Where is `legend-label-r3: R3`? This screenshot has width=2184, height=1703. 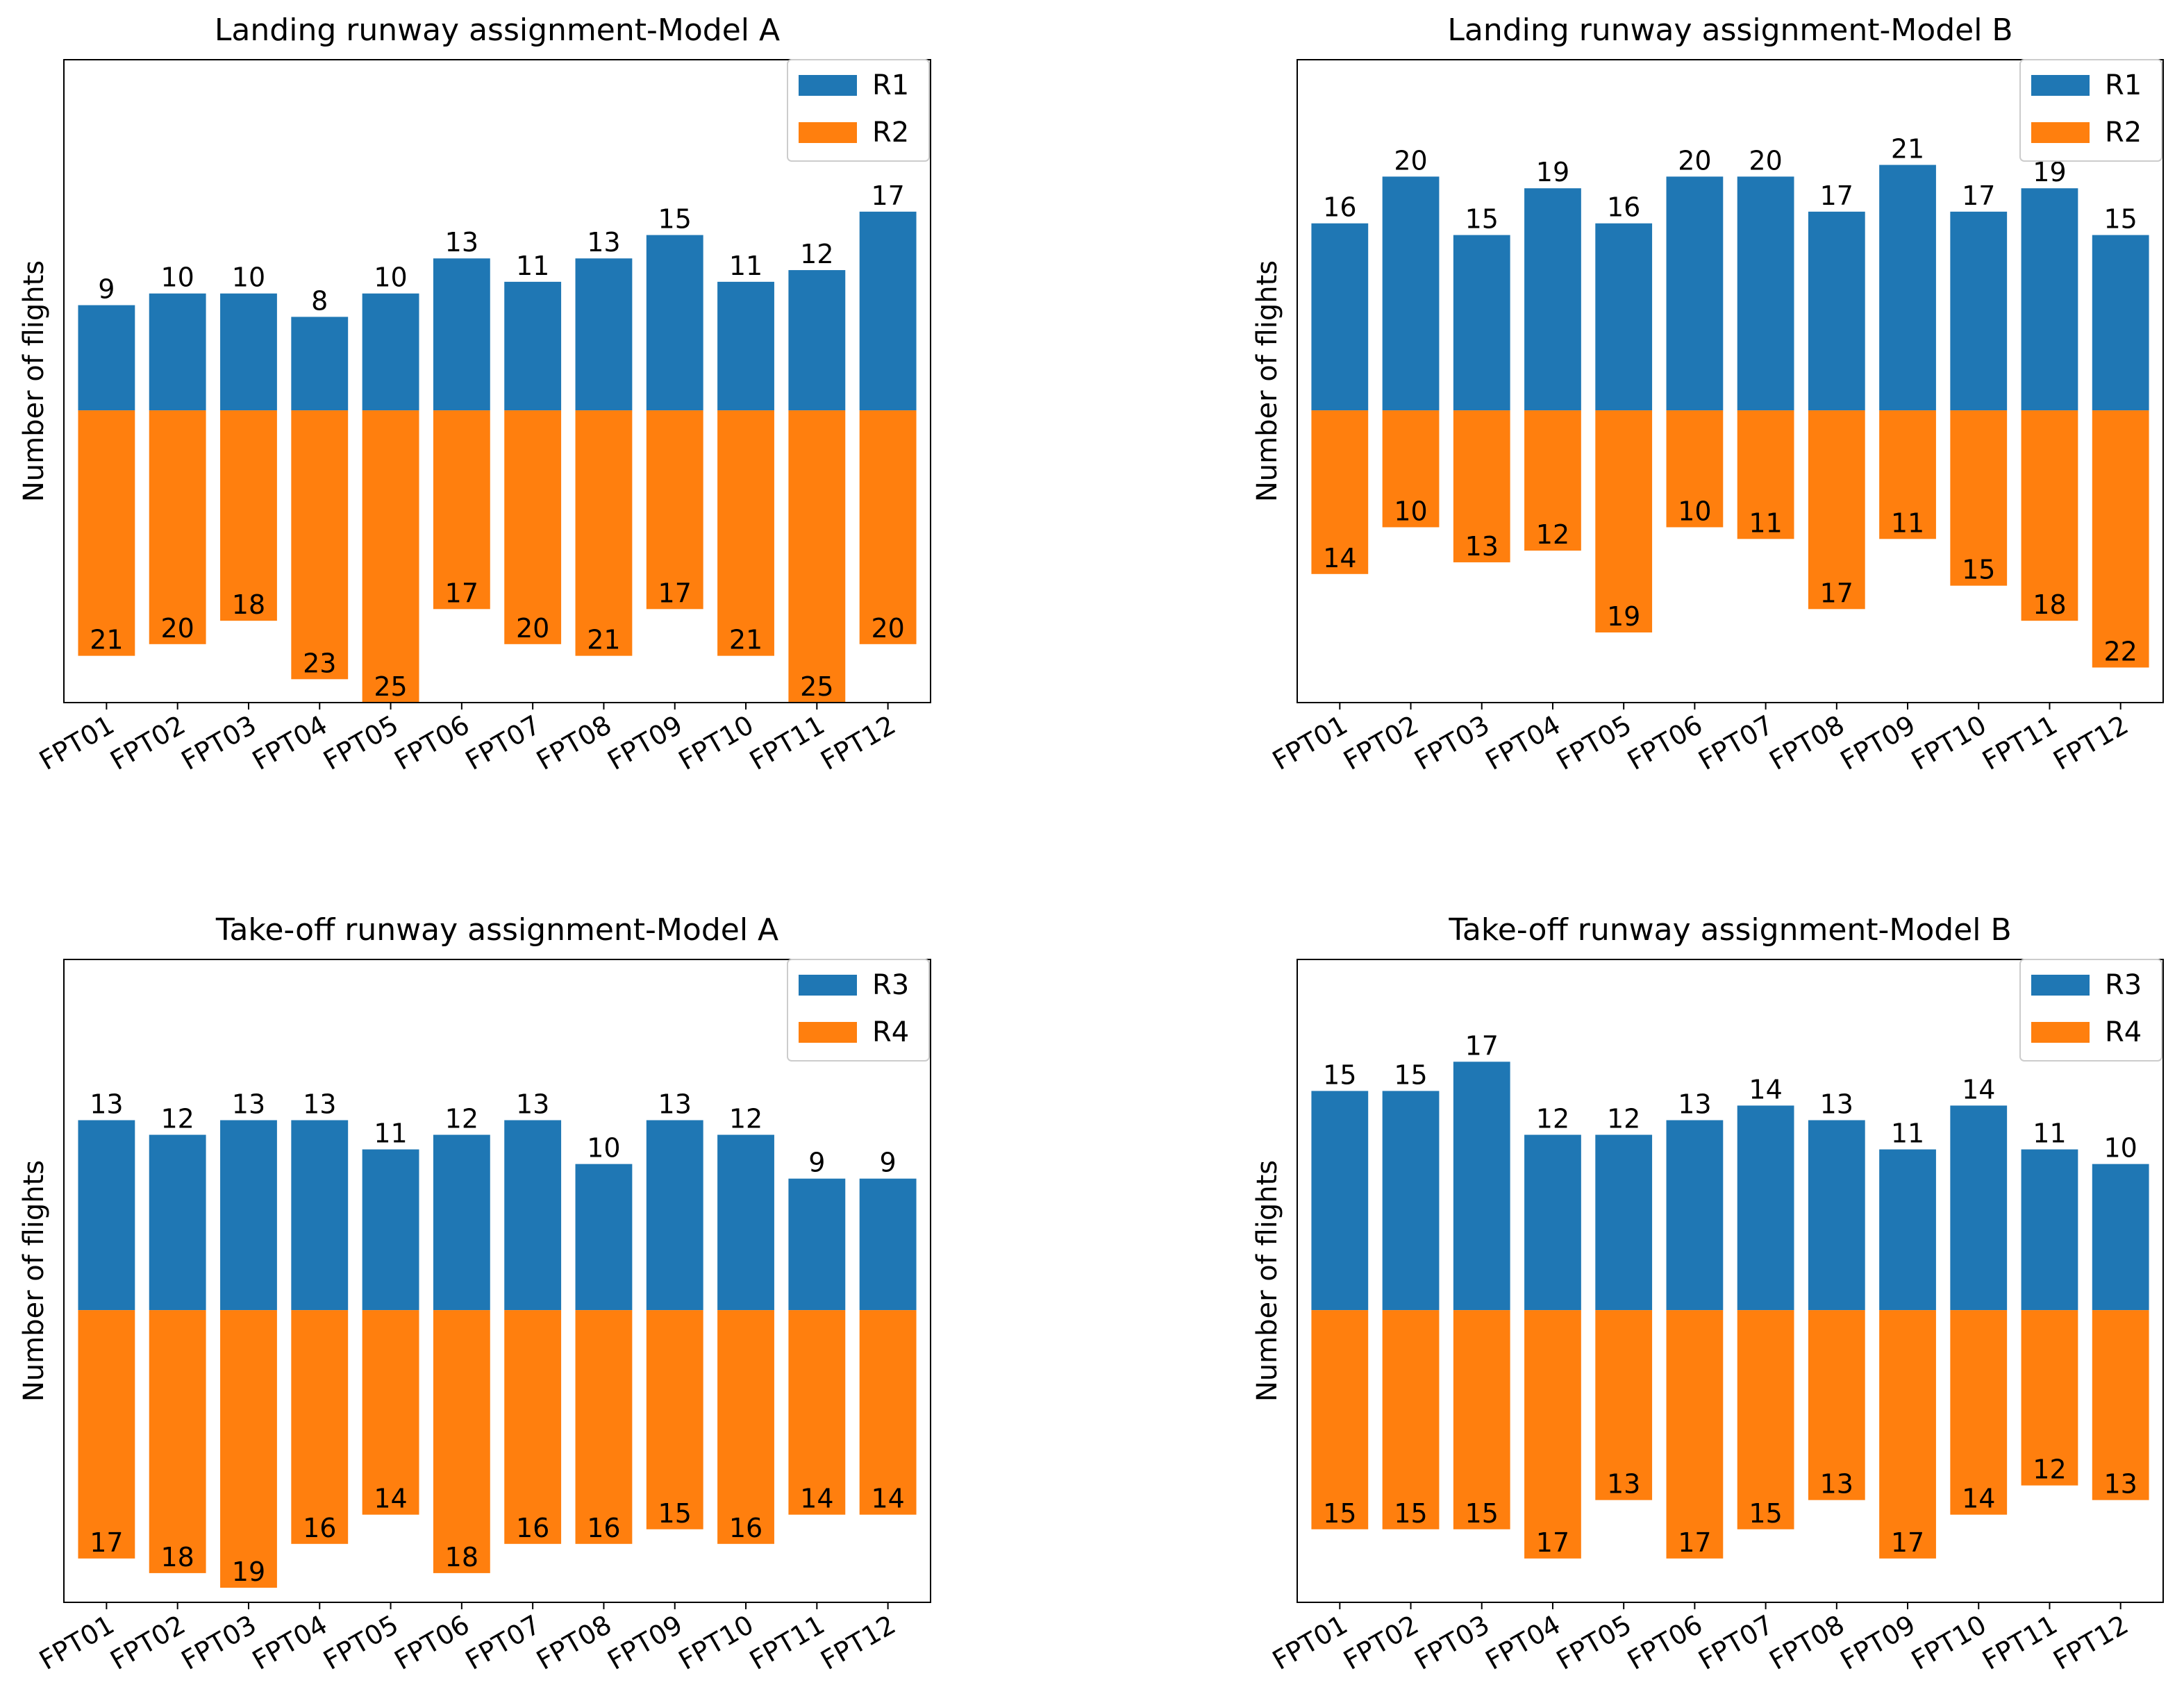
legend-label-r3: R3 is located at coordinates (2123, 985).